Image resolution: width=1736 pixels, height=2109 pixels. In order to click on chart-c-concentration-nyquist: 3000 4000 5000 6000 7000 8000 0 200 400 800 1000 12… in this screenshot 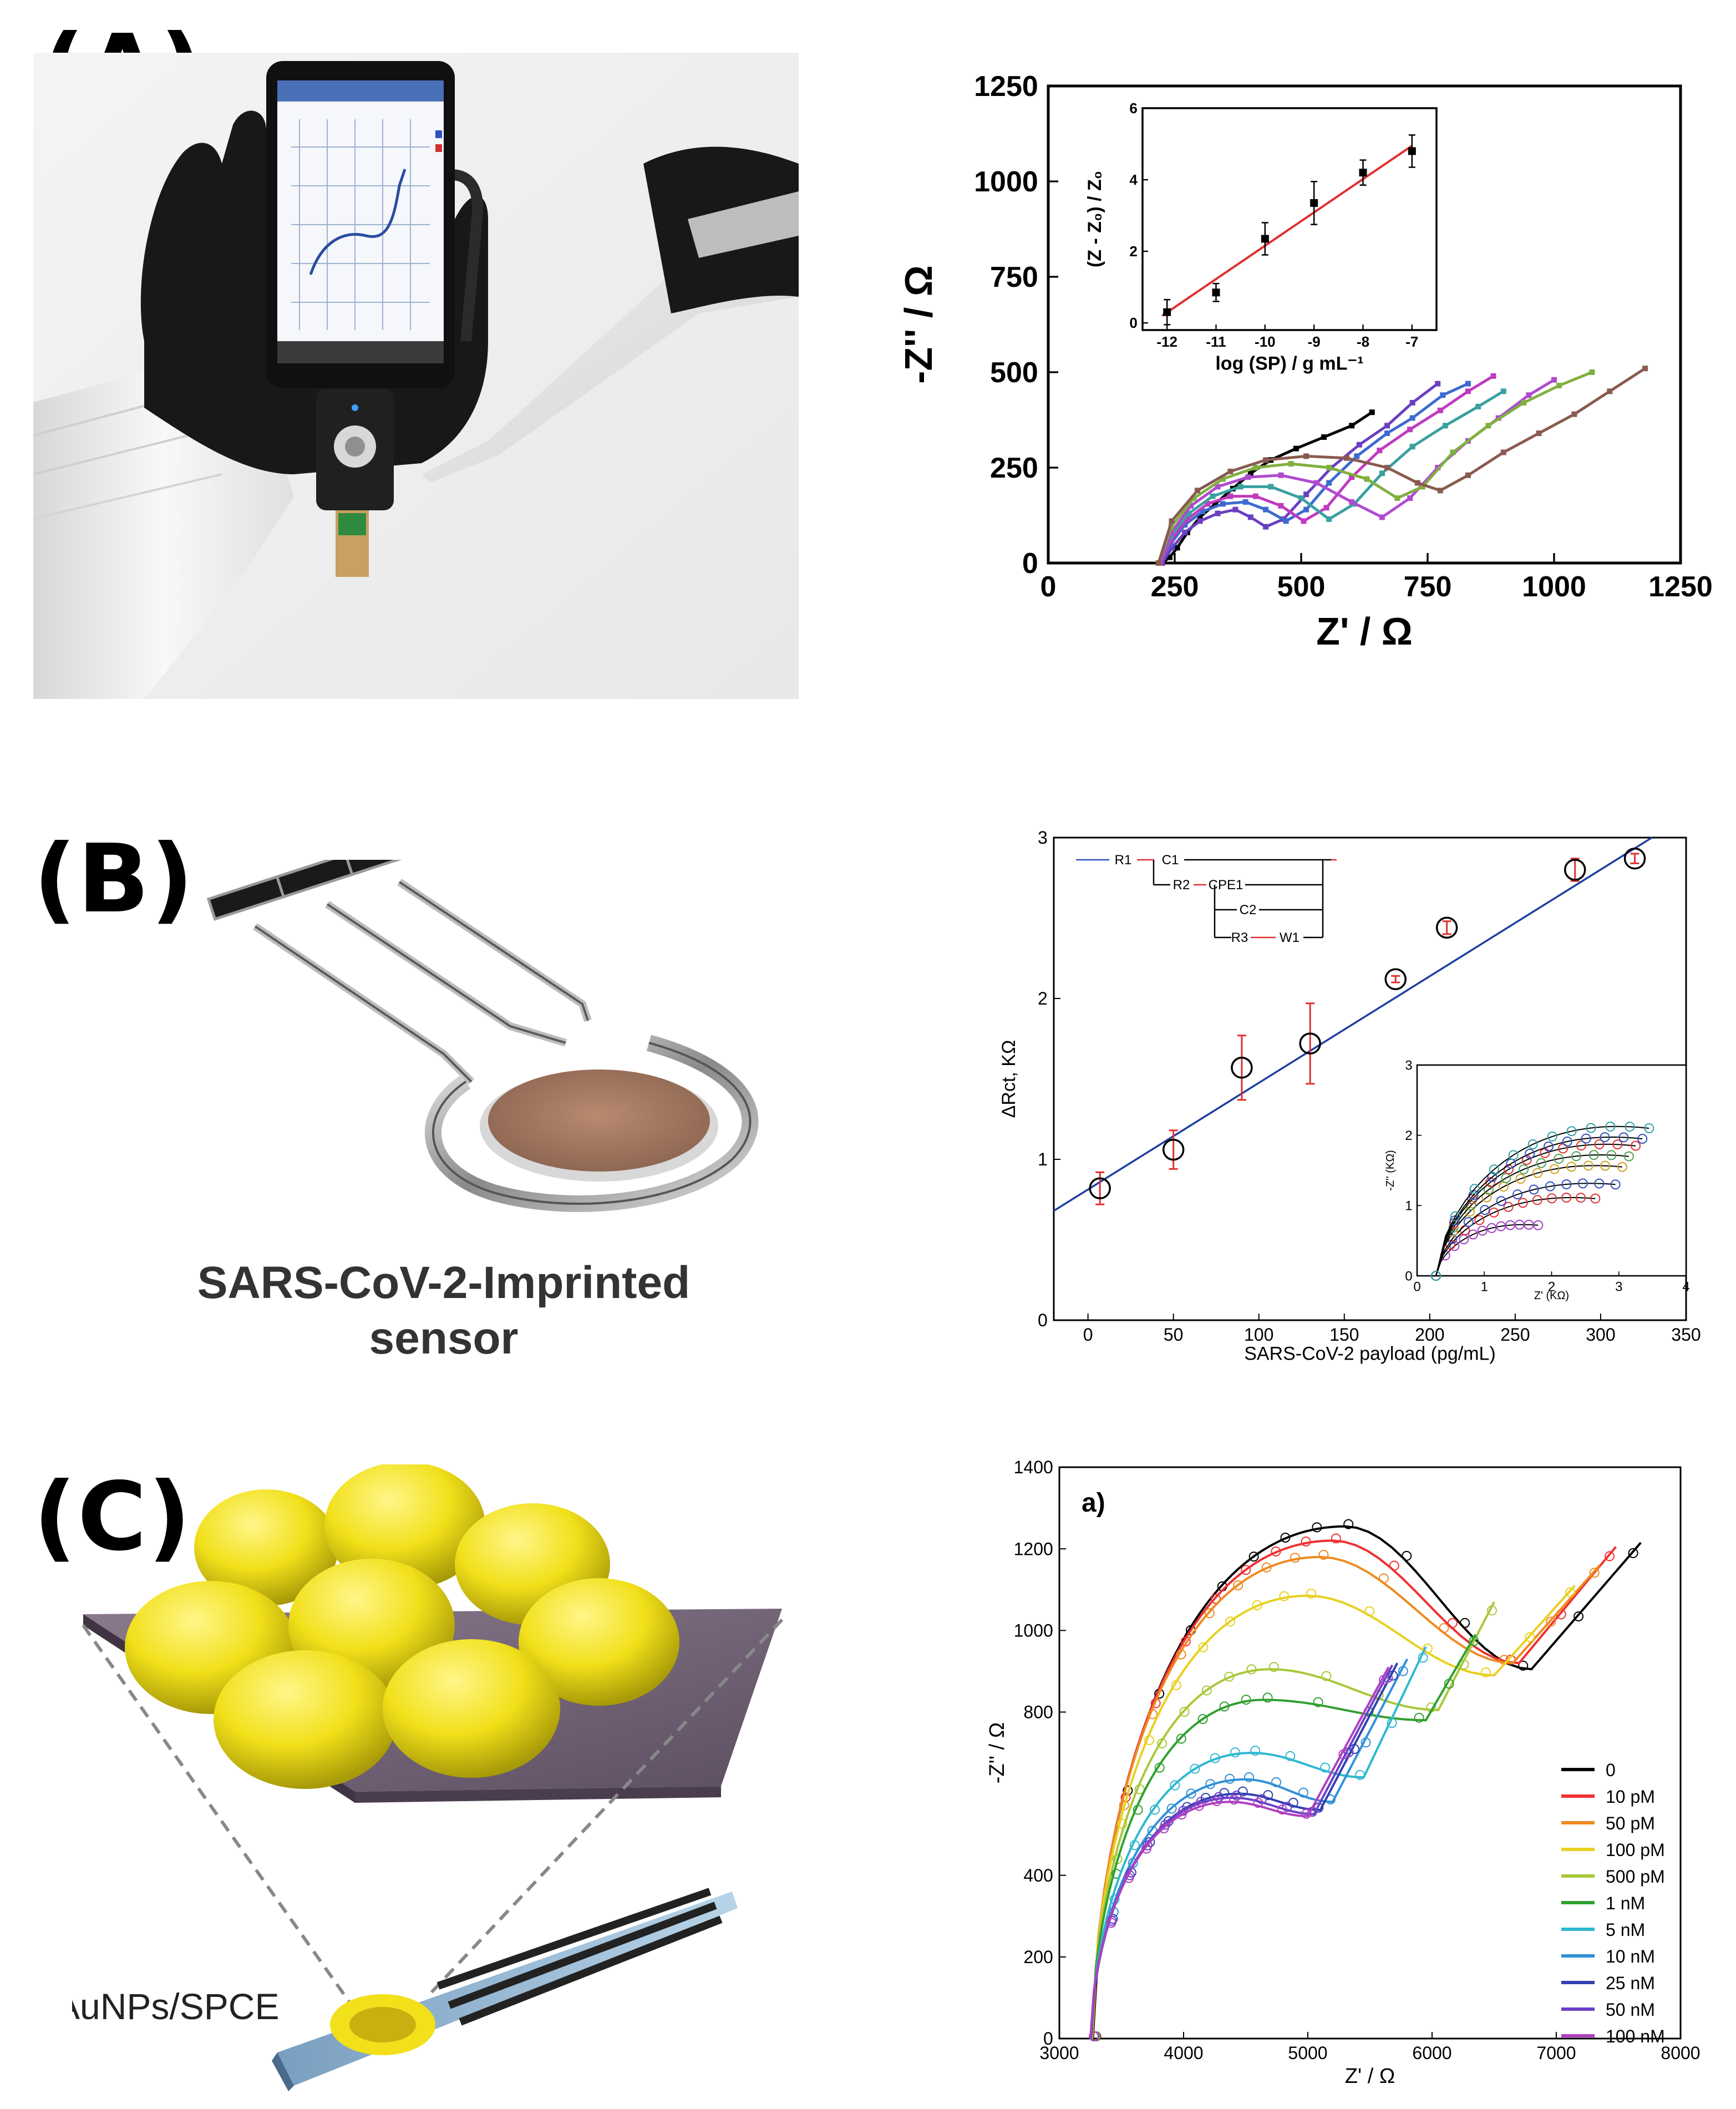, I will do `click(1343, 1772)`.